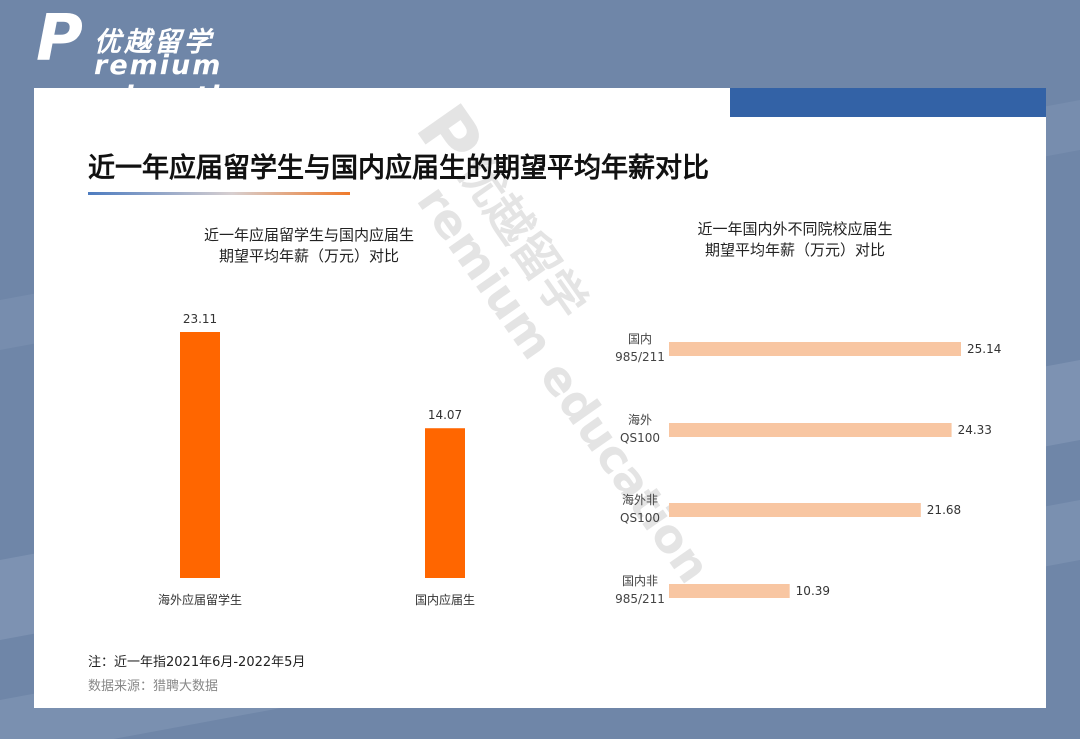 Image resolution: width=1080 pixels, height=739 pixels. What do you see at coordinates (984, 349) in the screenshot?
I see `hbar-value-label-1: 25.14` at bounding box center [984, 349].